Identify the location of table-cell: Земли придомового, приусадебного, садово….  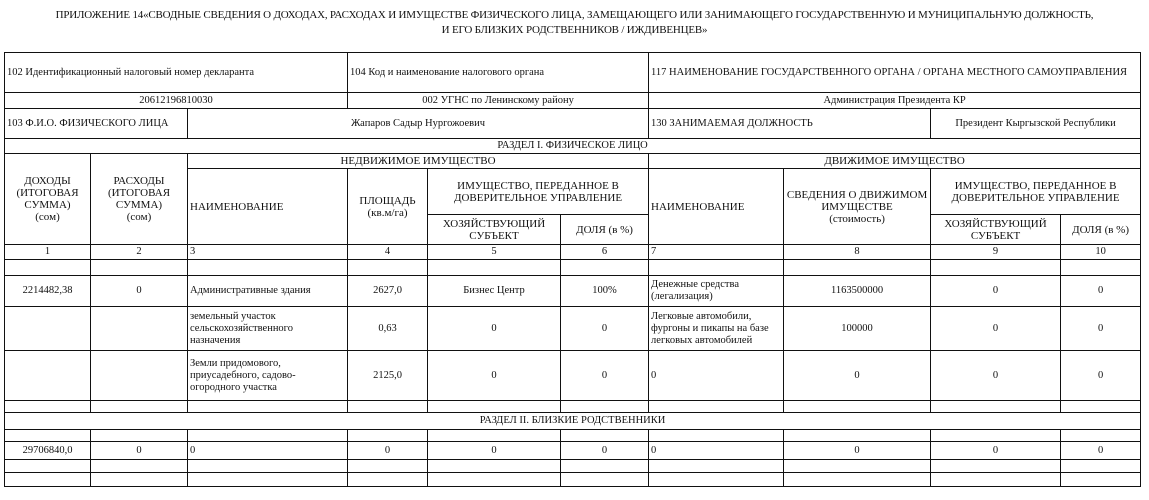
(267, 375).